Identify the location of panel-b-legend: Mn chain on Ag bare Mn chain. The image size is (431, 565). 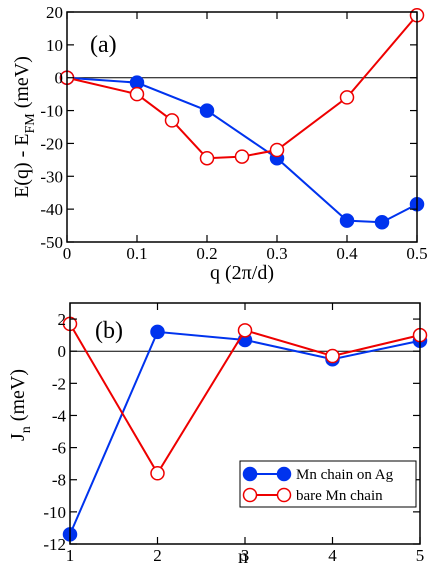
(328, 484).